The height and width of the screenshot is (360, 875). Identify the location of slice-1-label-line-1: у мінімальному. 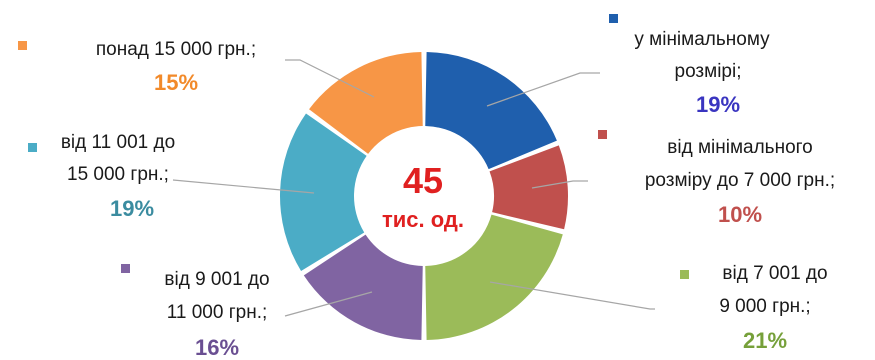
(702, 39).